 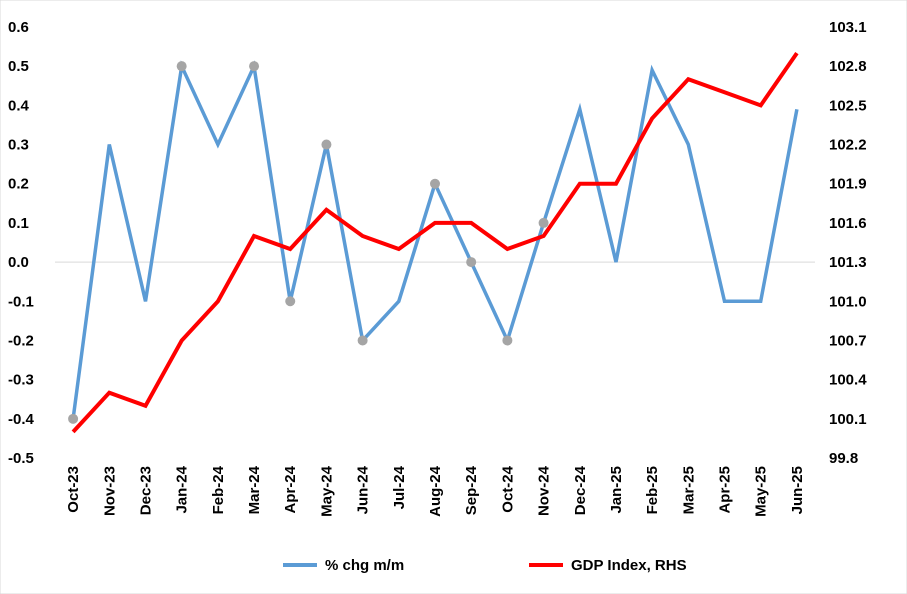 What do you see at coordinates (485, 565) in the screenshot?
I see `legend: % chg m/m GDP Index, RHS` at bounding box center [485, 565].